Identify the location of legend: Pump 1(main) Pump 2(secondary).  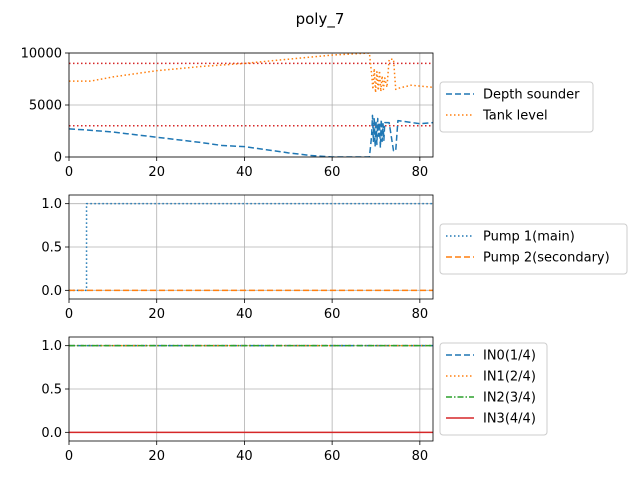
(533, 249).